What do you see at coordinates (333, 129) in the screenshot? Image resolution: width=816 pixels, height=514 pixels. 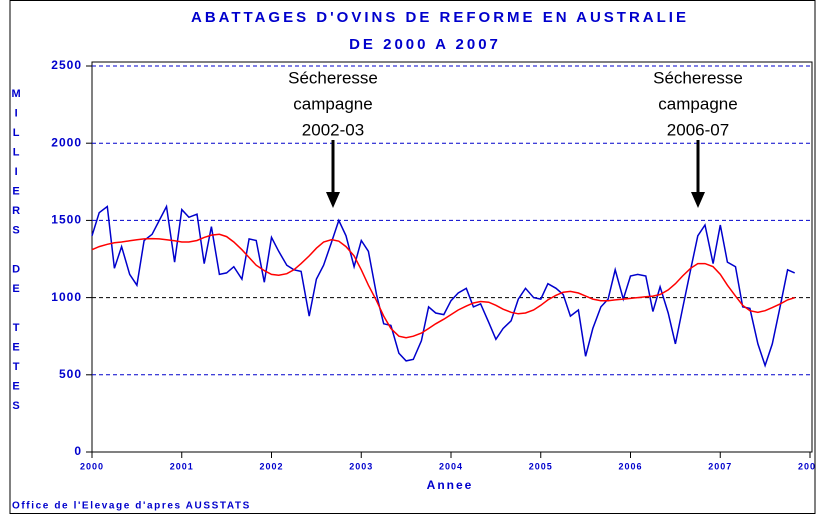 I see `annotation-text: 2002-03` at bounding box center [333, 129].